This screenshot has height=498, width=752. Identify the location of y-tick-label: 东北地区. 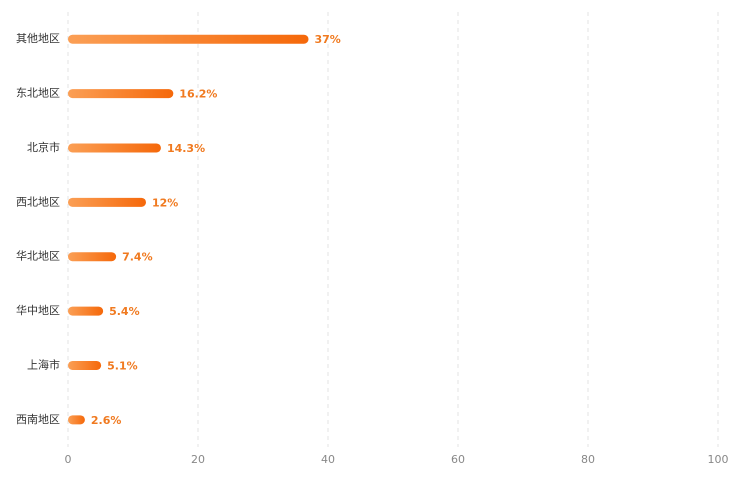
(38, 93).